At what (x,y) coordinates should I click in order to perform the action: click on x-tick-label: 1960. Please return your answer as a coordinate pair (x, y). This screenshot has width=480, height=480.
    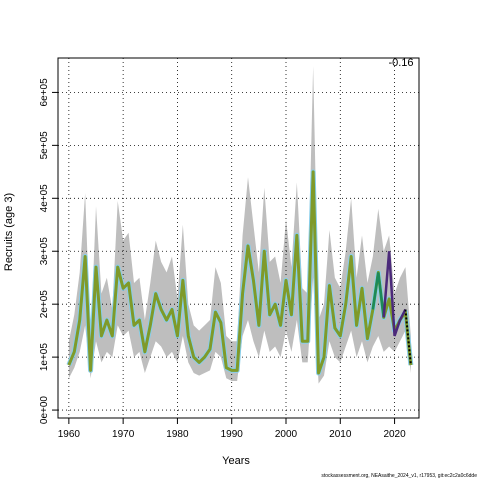
    Looking at the image, I should click on (69, 434).